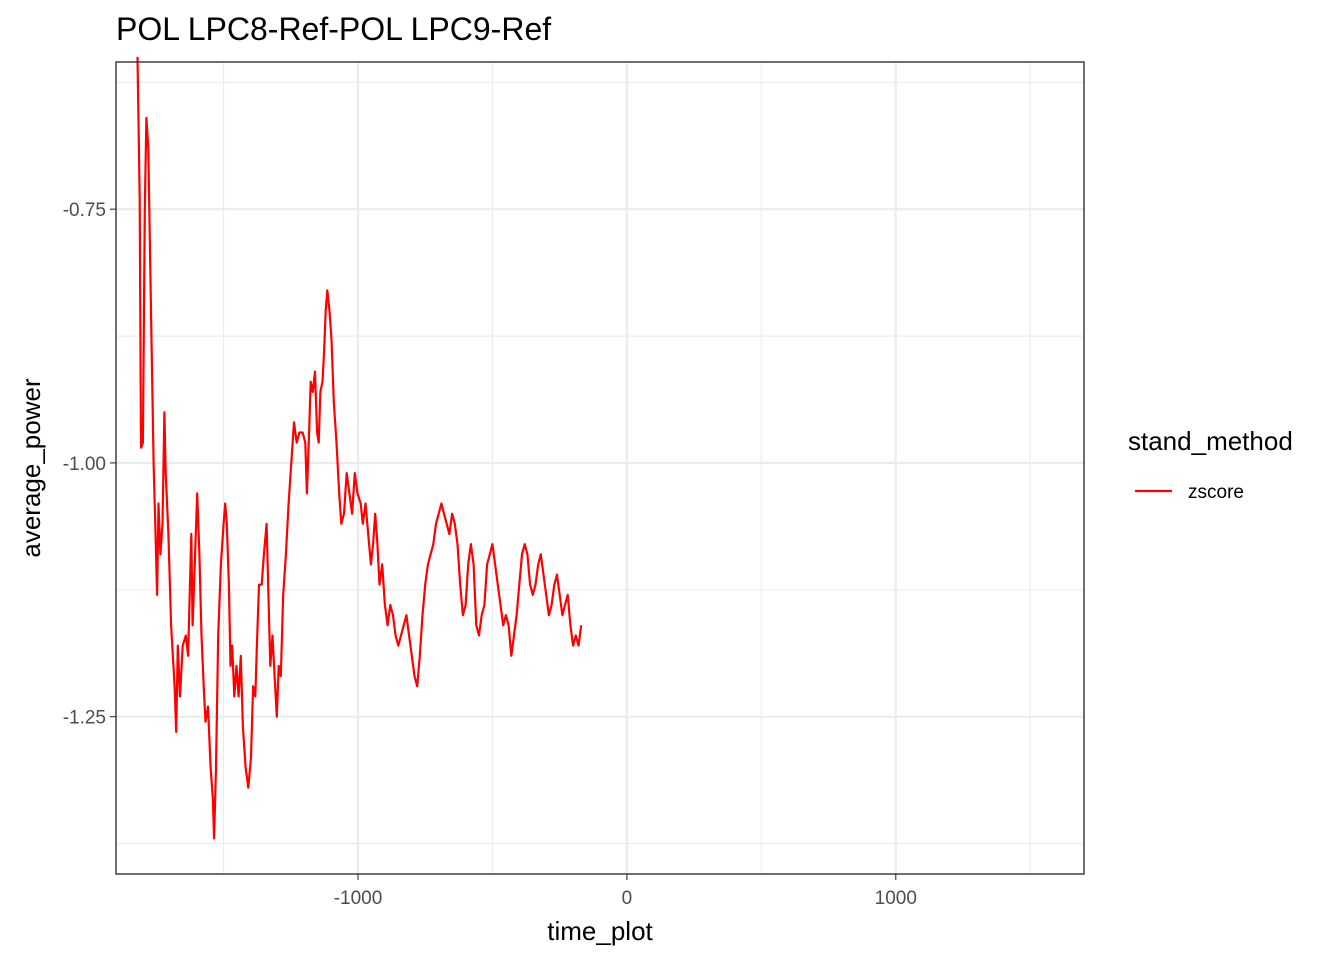 The height and width of the screenshot is (960, 1344). What do you see at coordinates (84, 718) in the screenshot?
I see `y-tick-label: -1.25` at bounding box center [84, 718].